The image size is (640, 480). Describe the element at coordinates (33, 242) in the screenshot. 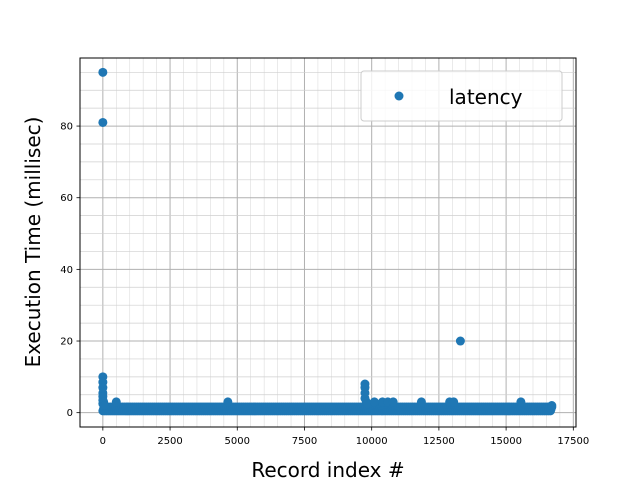

I see `y-axis-label: Execution Time (millisec)` at that location.